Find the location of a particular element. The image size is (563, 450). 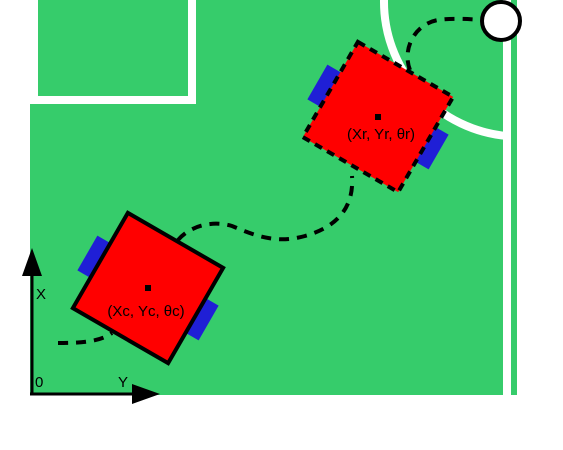

x-axis-label: X is located at coordinates (41, 294).